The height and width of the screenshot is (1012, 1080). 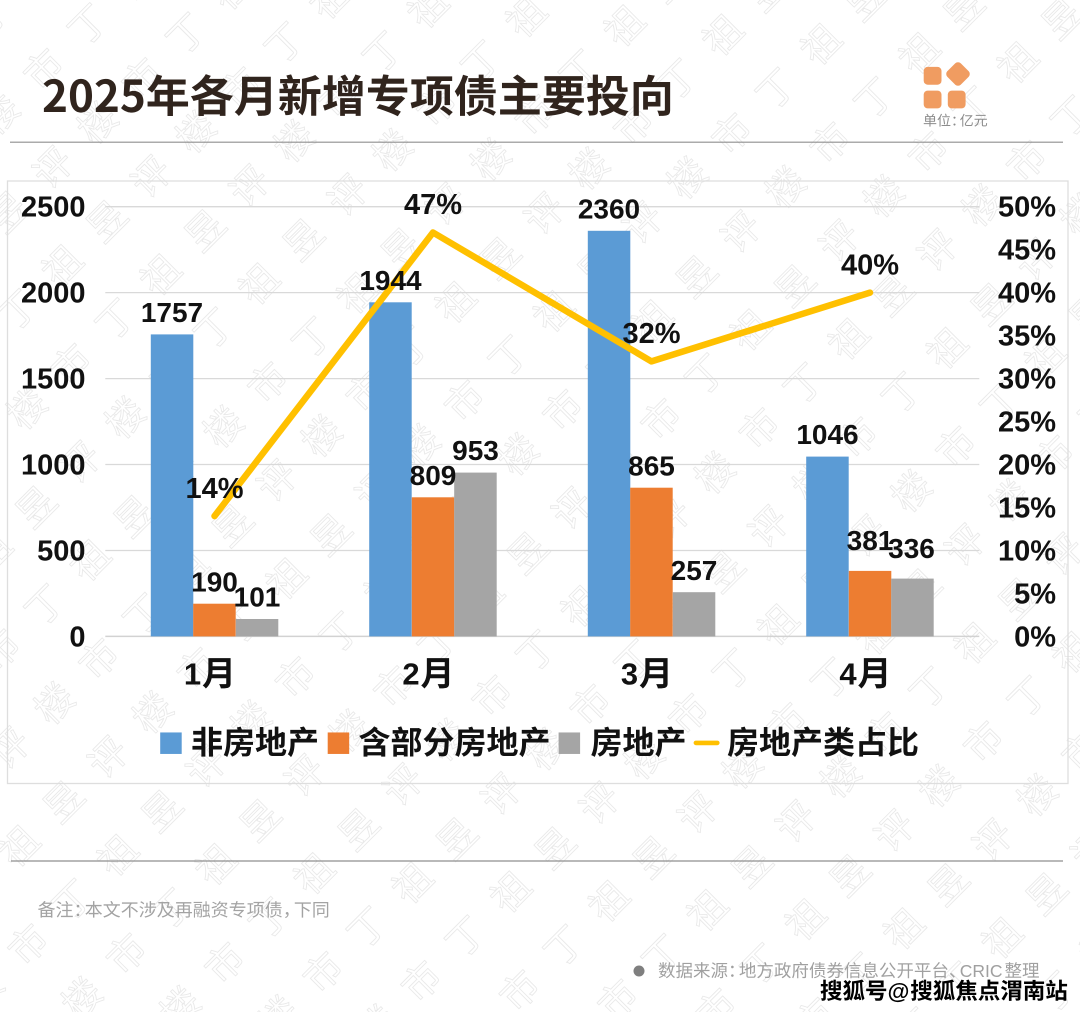 What do you see at coordinates (433, 475) in the screenshot?
I see `svg-text: 809` at bounding box center [433, 475].